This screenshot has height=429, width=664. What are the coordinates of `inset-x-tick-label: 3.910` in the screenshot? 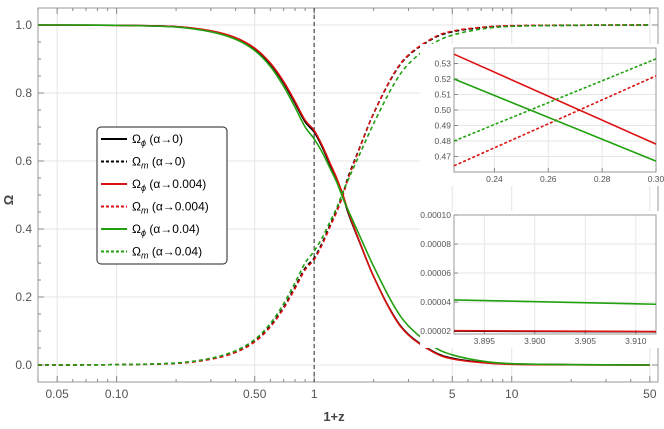 It's located at (636, 341).